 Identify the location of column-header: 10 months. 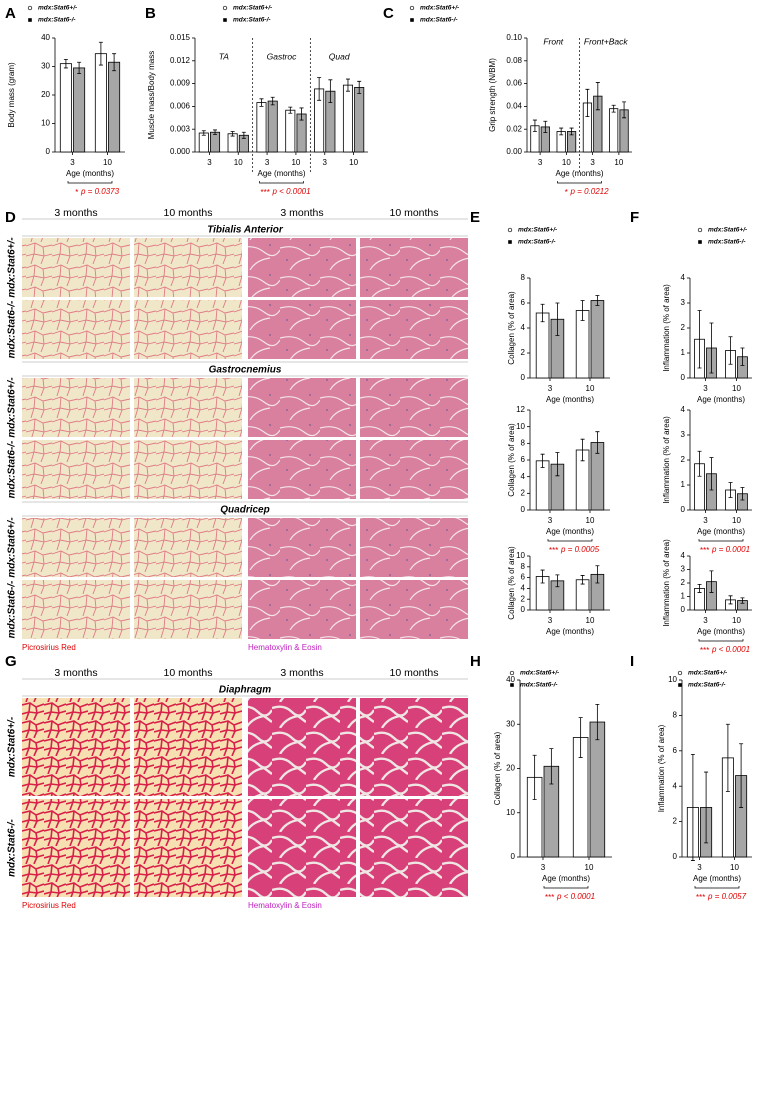
(187, 213).